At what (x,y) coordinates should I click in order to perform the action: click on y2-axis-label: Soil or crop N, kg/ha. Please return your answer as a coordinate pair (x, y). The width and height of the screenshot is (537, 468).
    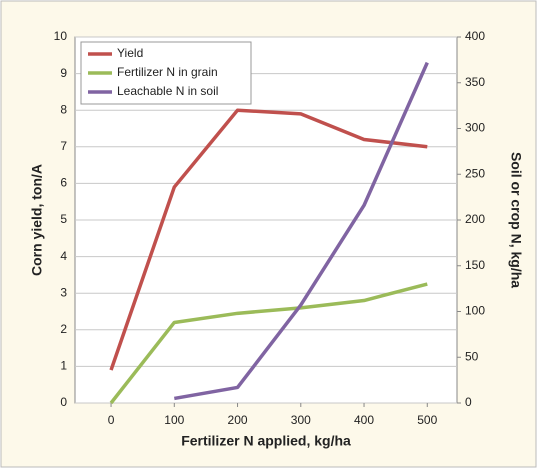
    Looking at the image, I should click on (516, 220).